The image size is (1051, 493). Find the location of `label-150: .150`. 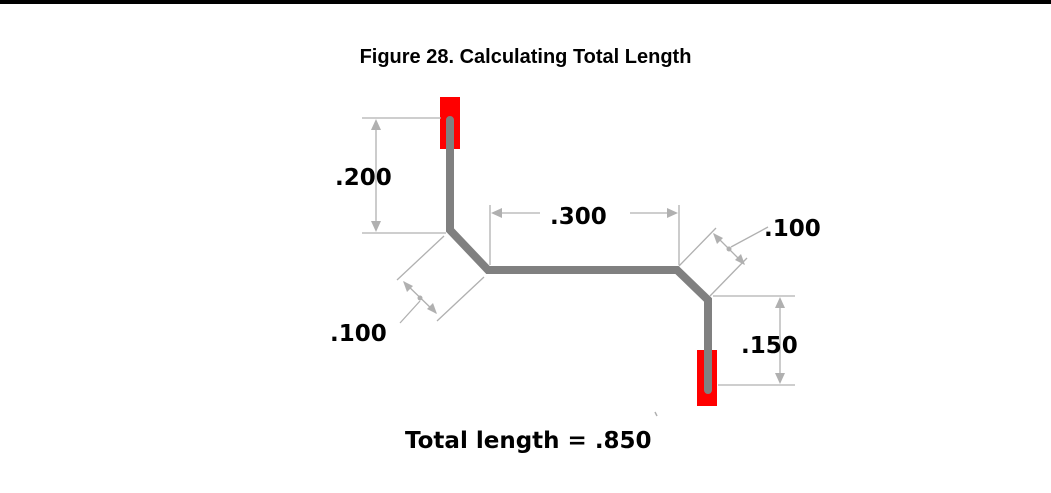

label-150: .150 is located at coordinates (769, 346).